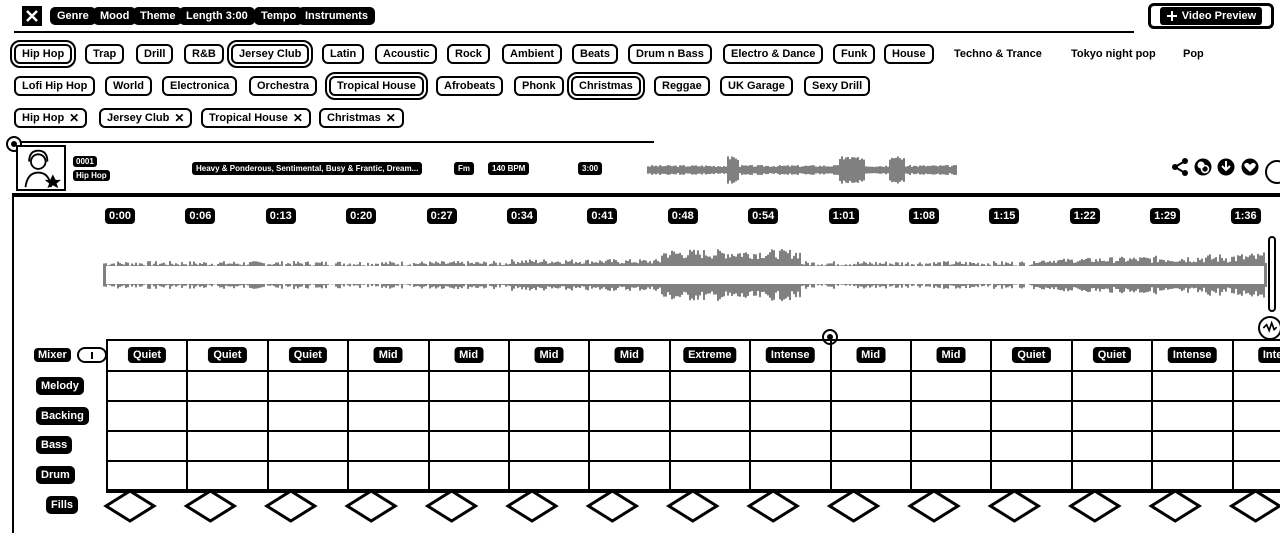 The width and height of the screenshot is (1280, 533). Describe the element at coordinates (590, 168) in the screenshot. I see `song-length: 3:00` at that location.